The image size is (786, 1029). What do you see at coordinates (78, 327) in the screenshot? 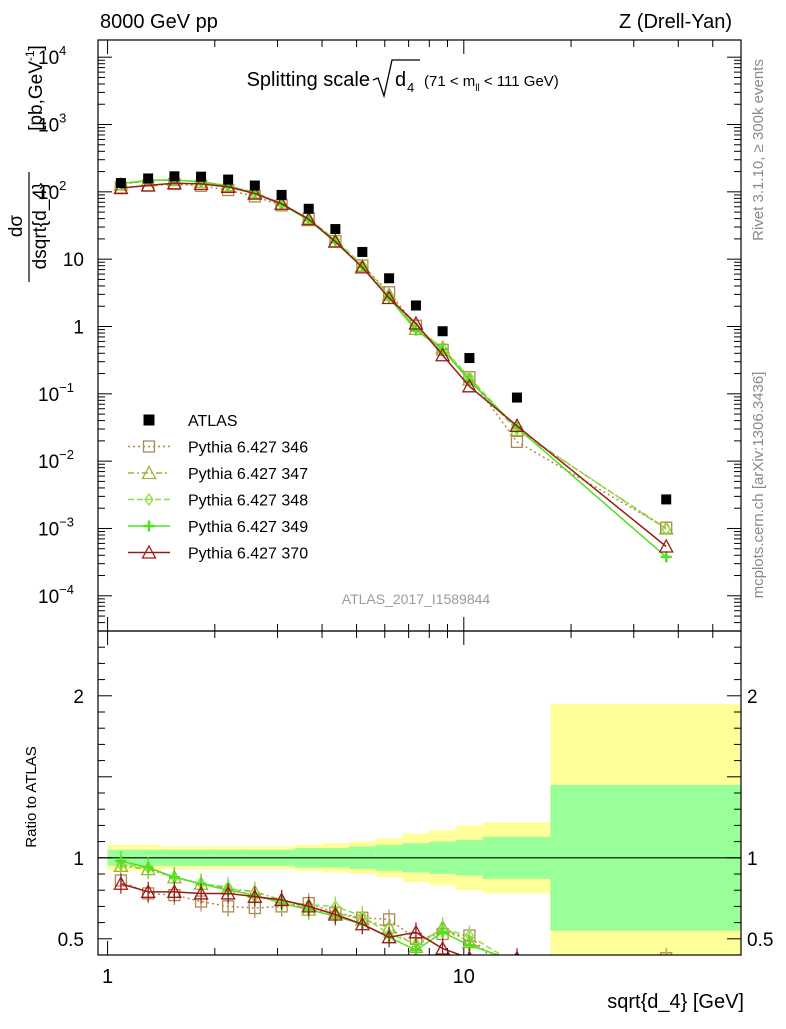
I see `y-tick-label: 1` at bounding box center [78, 327].